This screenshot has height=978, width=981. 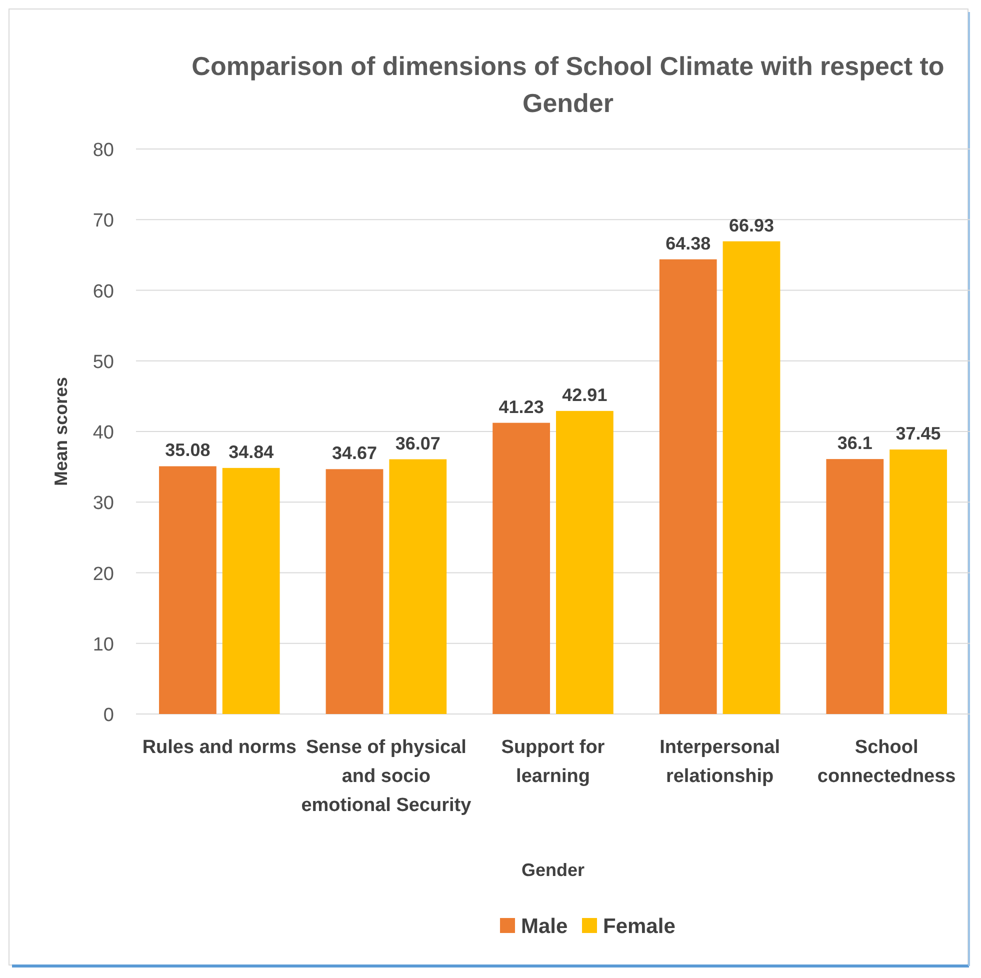 What do you see at coordinates (568, 84) in the screenshot?
I see `chart-title: Comparison of dimensions of School Climate with respect to Gender` at bounding box center [568, 84].